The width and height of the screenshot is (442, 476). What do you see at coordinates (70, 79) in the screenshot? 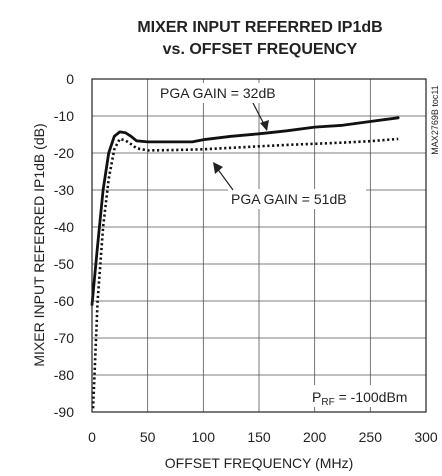
I see `y-tick-label: 0` at bounding box center [70, 79].